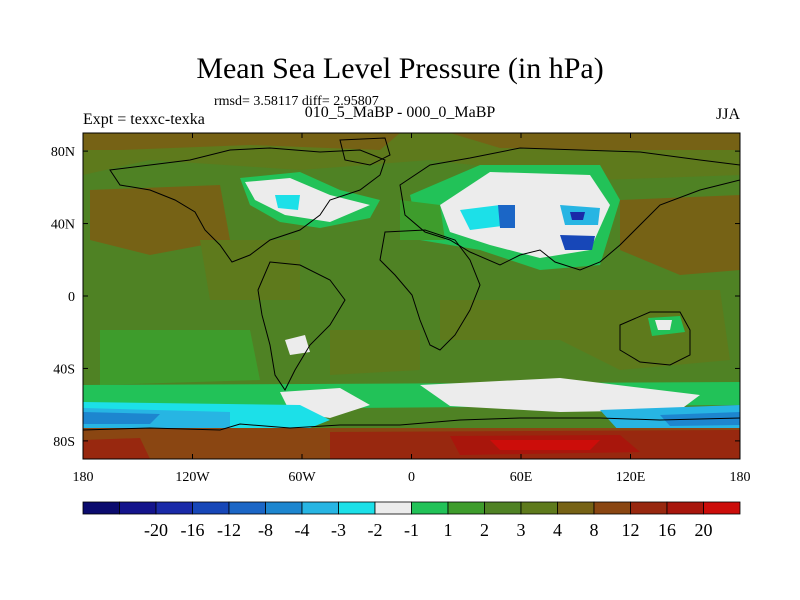 This screenshot has height=600, width=800. Describe the element at coordinates (560, 395) in the screenshot. I see `field-south-white-b` at that location.